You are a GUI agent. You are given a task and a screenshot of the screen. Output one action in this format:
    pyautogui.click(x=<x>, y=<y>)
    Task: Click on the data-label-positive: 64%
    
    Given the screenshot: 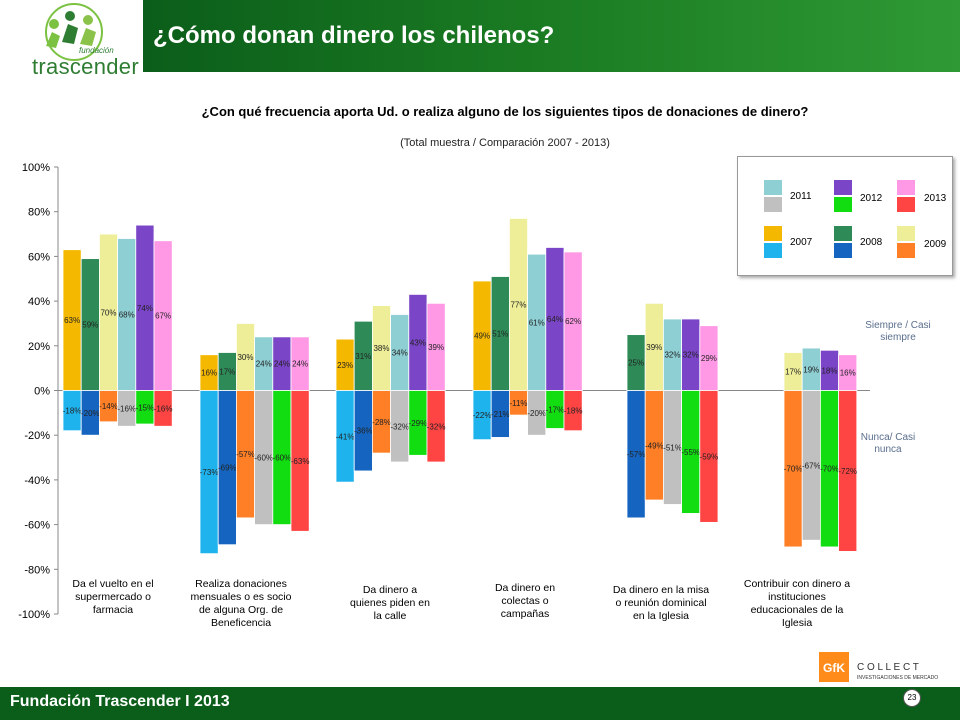 What is the action you would take?
    pyautogui.click(x=555, y=319)
    